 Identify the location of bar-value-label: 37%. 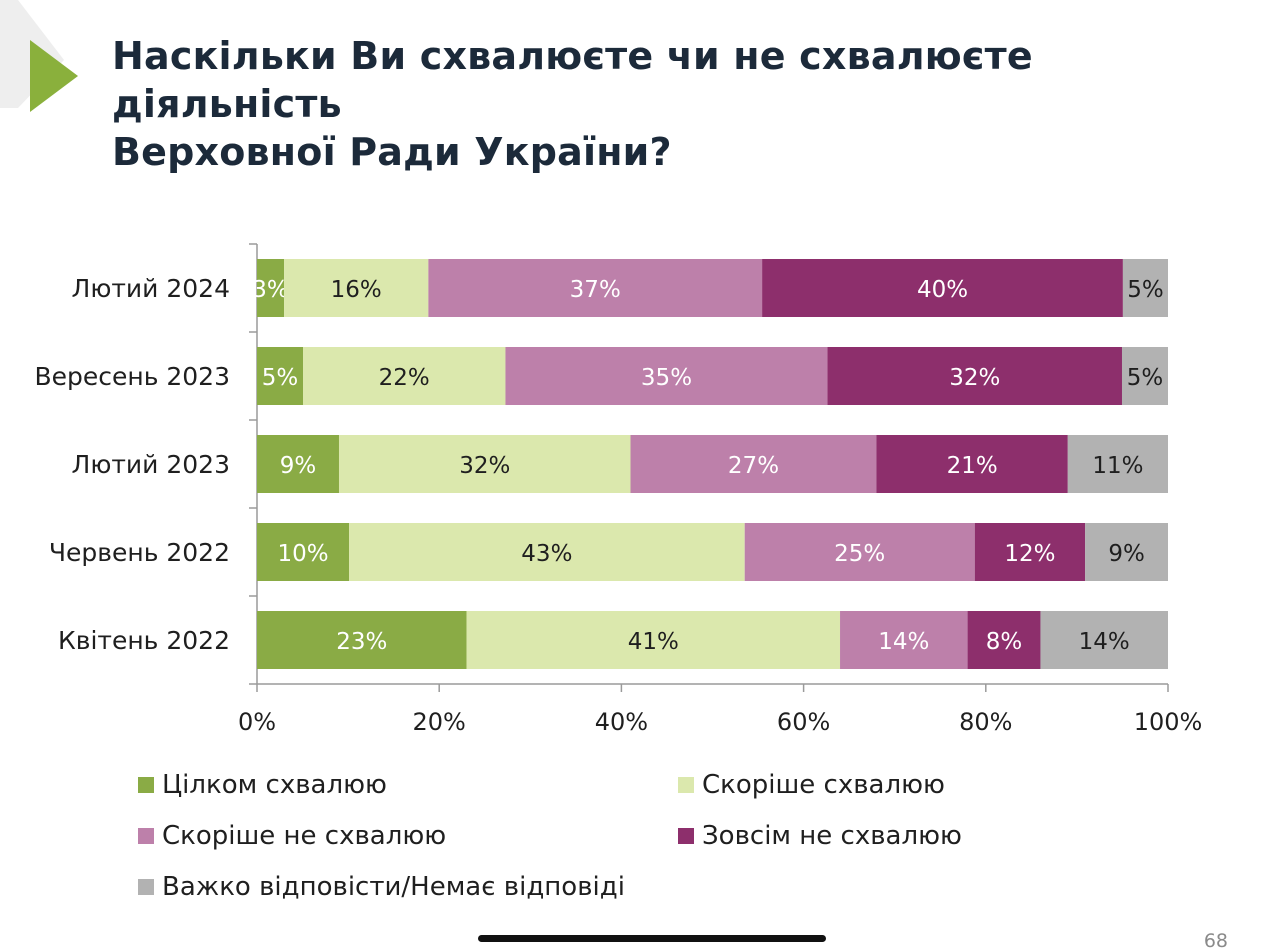
(595, 290).